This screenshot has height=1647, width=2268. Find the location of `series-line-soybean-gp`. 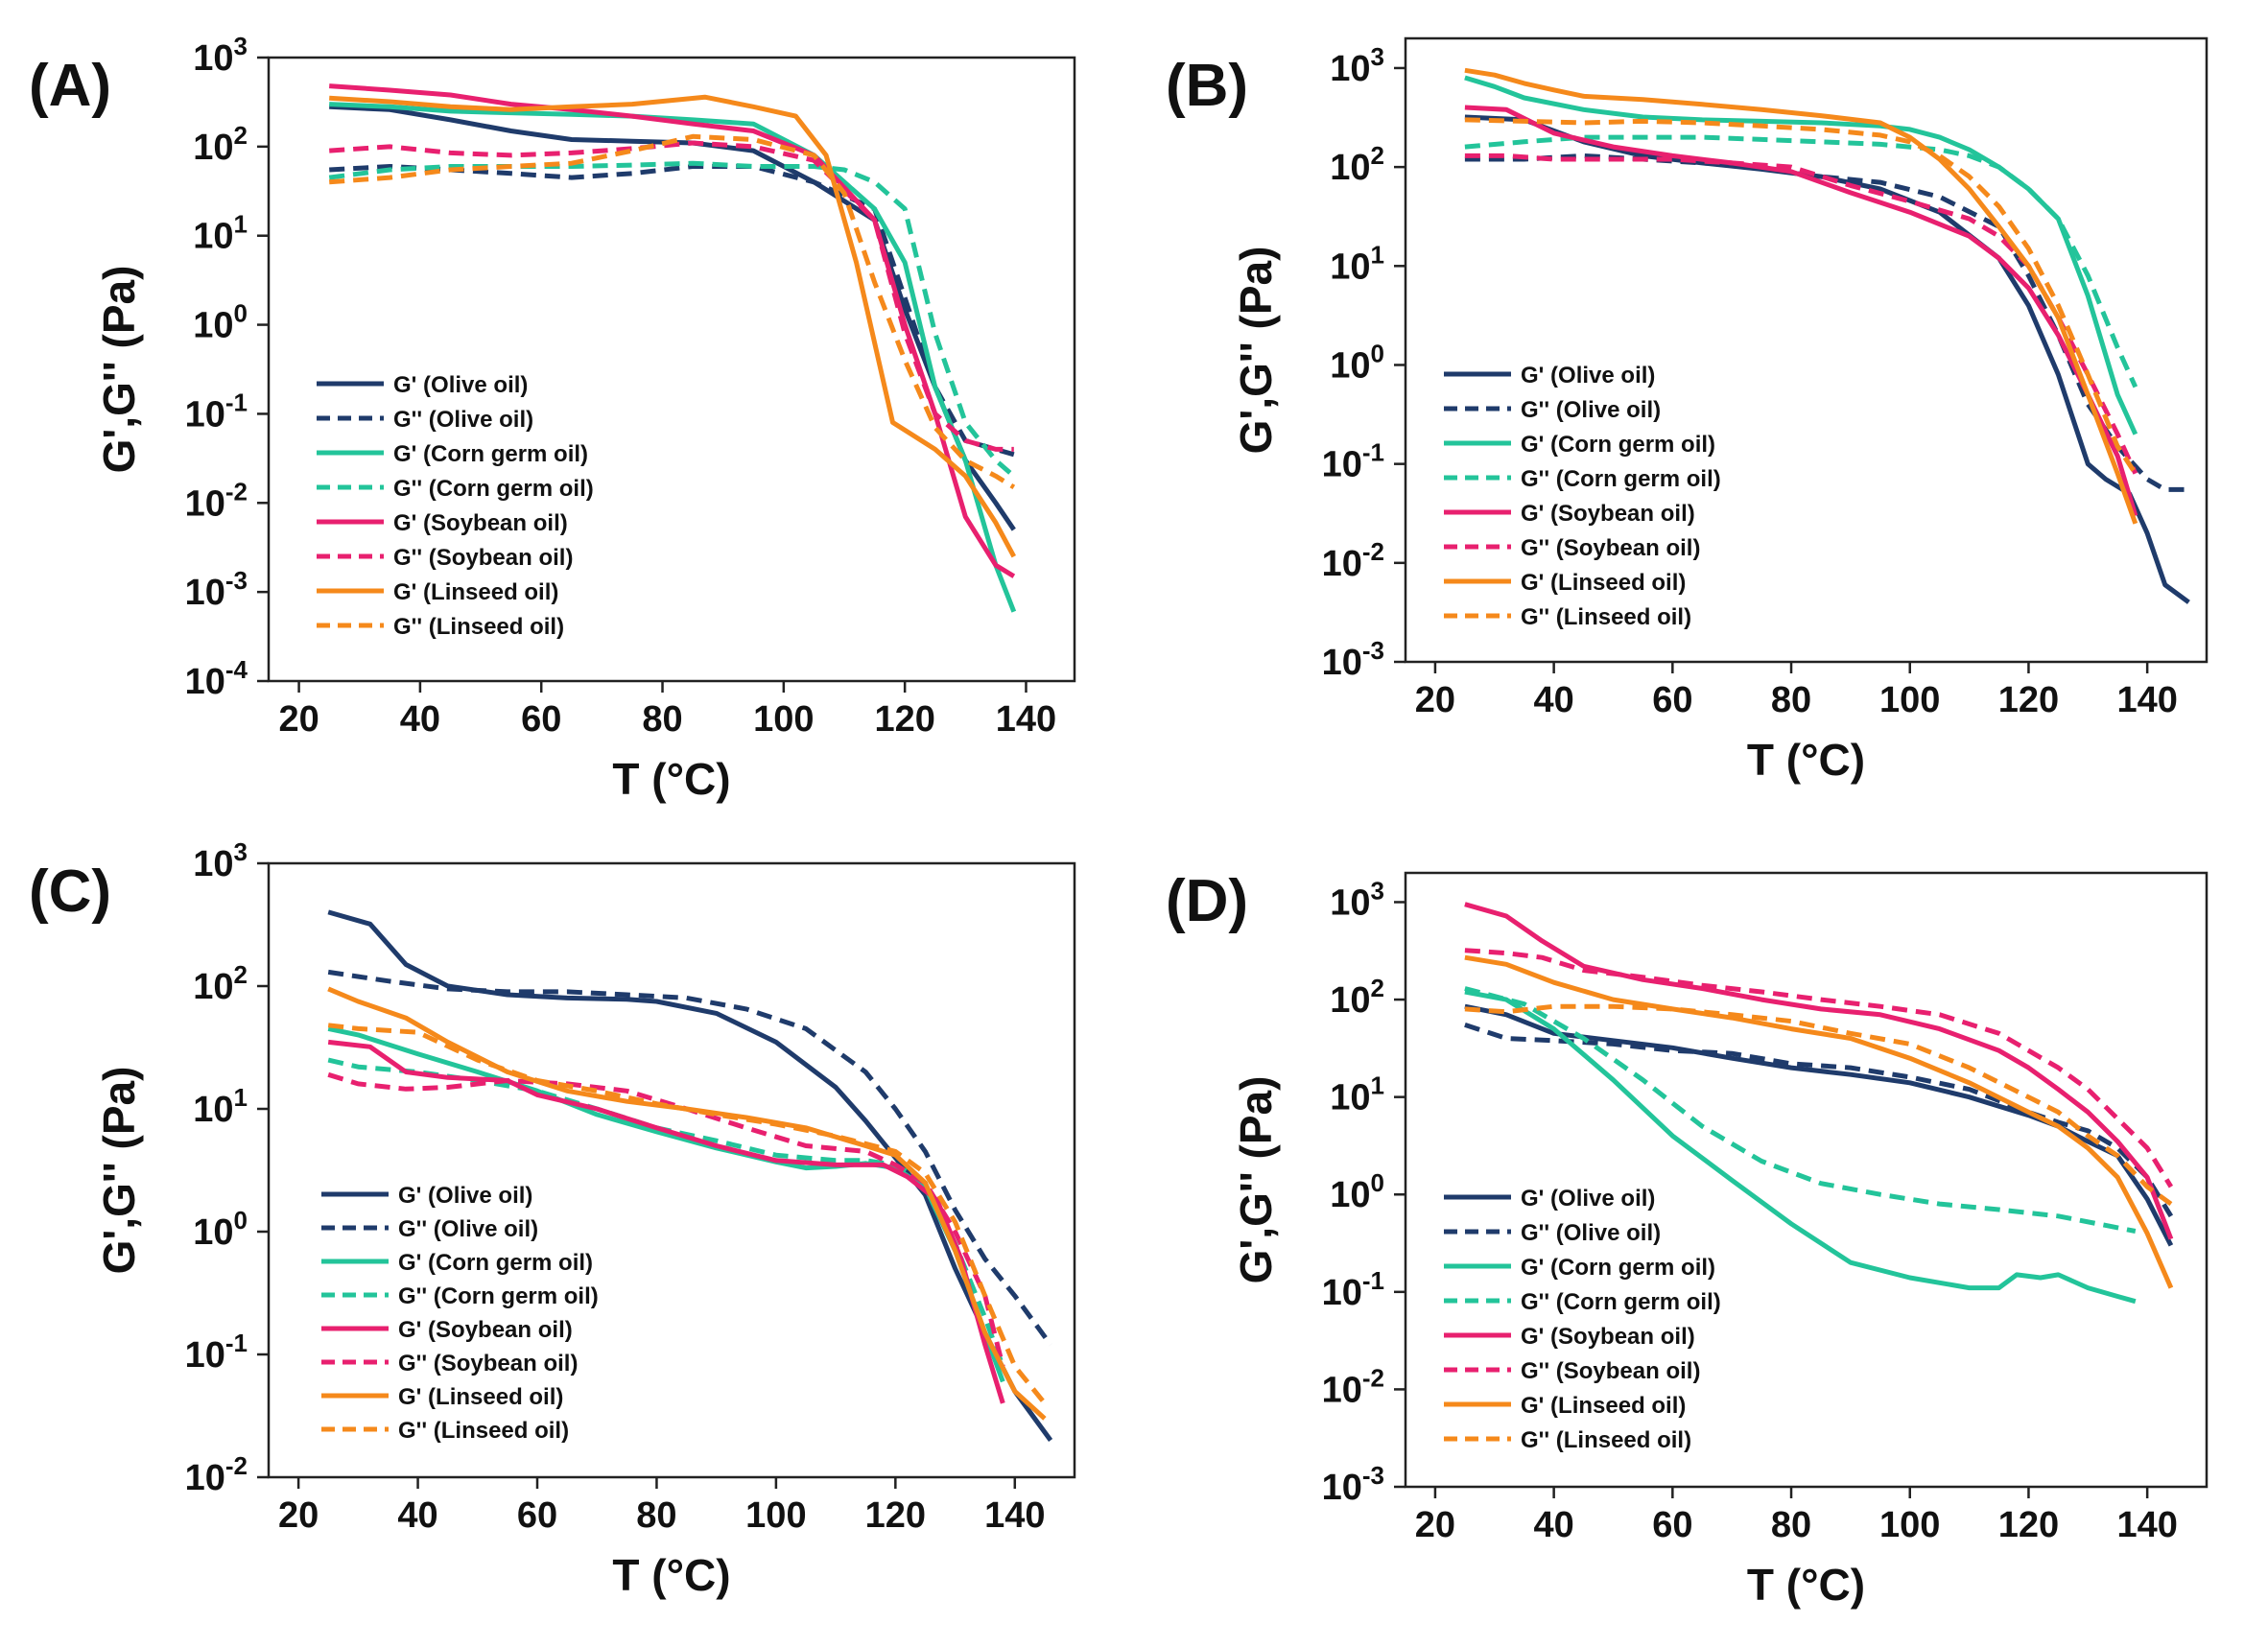

series-line-soybean-gp is located at coordinates (1801, 311).